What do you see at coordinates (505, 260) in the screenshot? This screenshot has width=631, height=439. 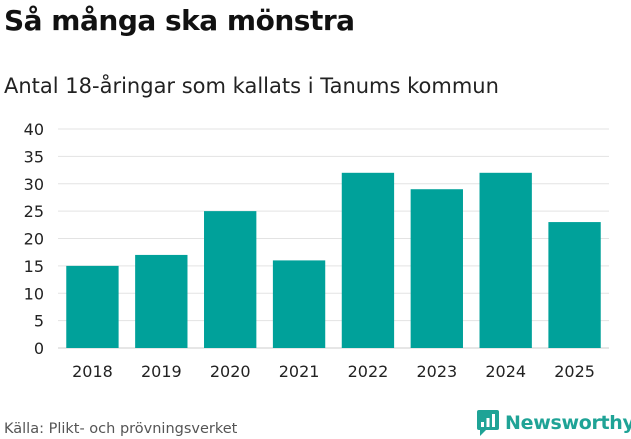 I see `bar-2024` at bounding box center [505, 260].